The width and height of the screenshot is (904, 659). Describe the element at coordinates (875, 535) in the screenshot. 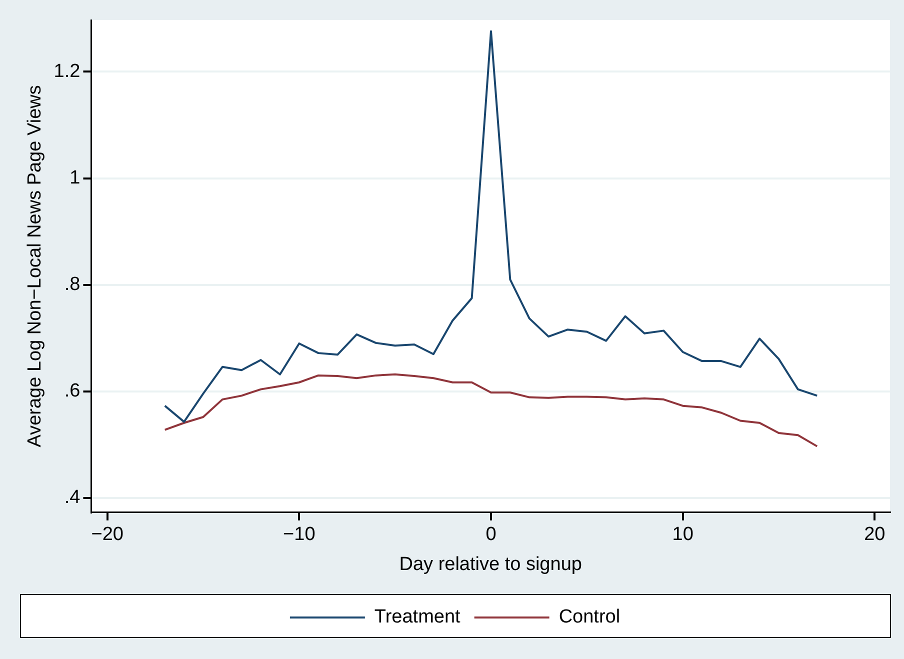

I see `x-tick-label: 20` at that location.